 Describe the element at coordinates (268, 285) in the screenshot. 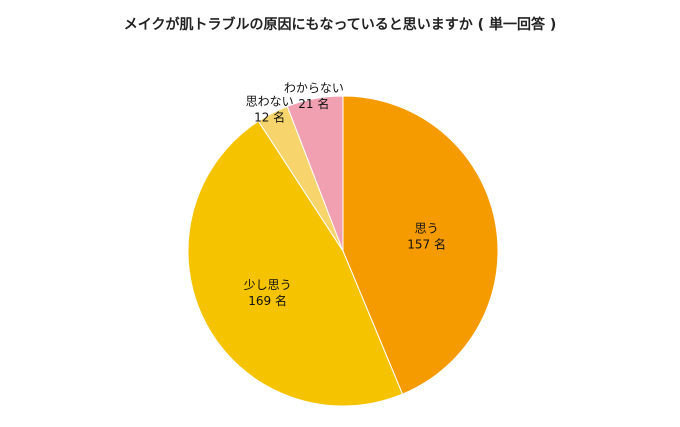

I see `slice-label-2: 少し思う` at that location.